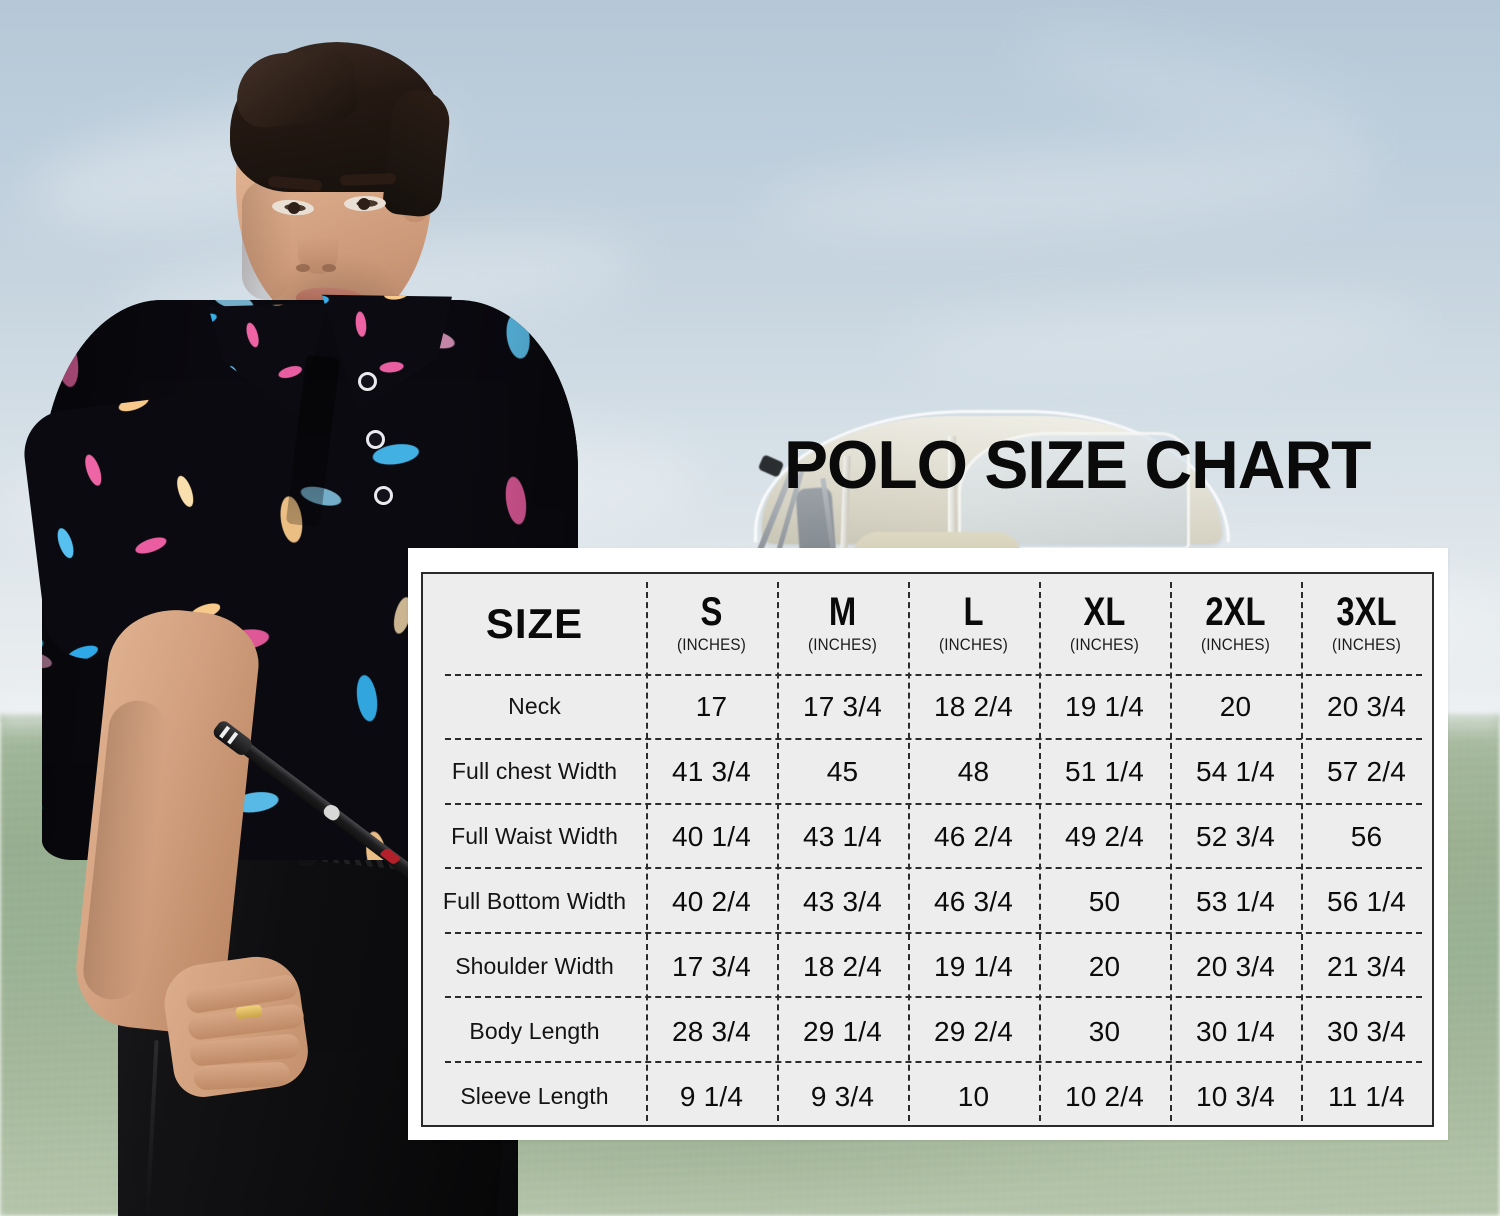 The height and width of the screenshot is (1216, 1500). What do you see at coordinates (1235, 1031) in the screenshot?
I see `cell-value: 30 1/4` at bounding box center [1235, 1031].